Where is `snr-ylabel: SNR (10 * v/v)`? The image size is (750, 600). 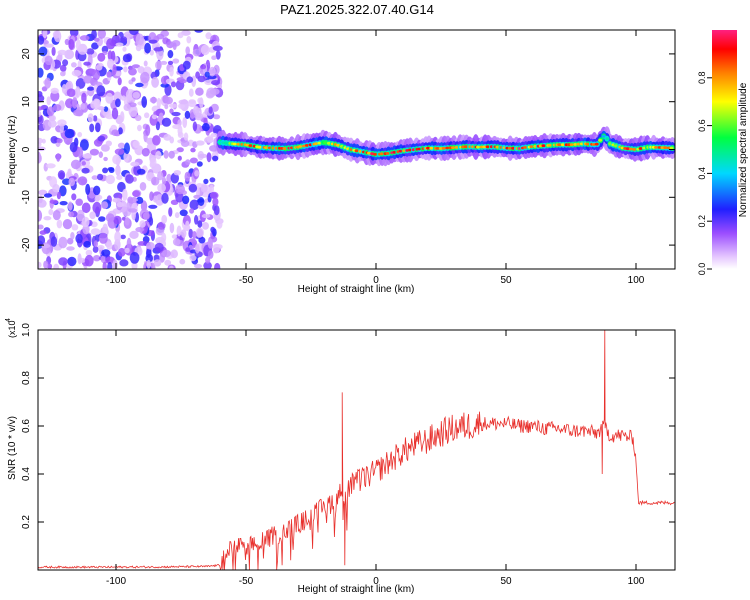 snr-ylabel: SNR (10 * v/v) is located at coordinates (12, 448).